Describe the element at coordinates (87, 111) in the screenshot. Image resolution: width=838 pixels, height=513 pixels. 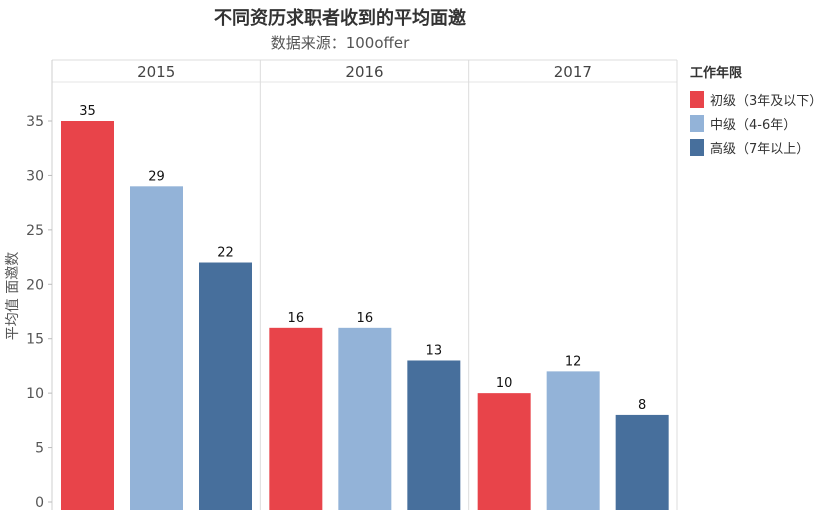
I see `data-label-2015-s0: 35` at that location.